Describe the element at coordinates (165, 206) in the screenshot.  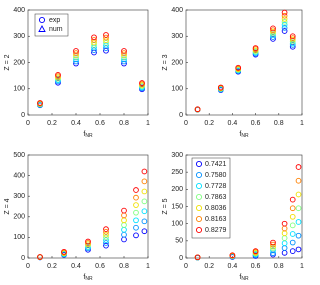
I see `y-axis-label: Z = 5` at that location.